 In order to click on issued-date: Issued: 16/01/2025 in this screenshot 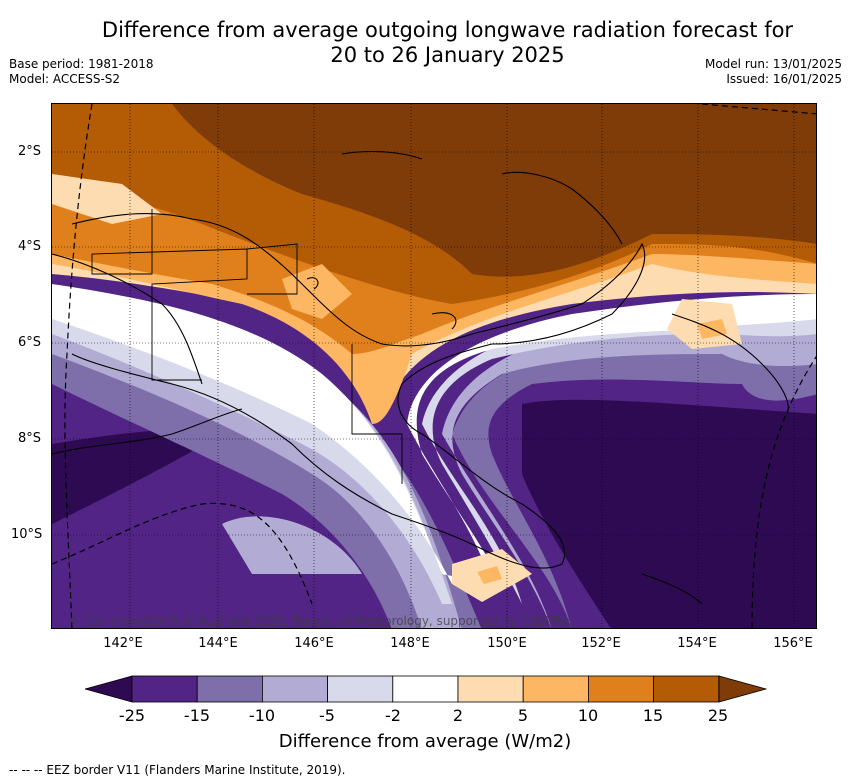, I will do `click(784, 79)`.